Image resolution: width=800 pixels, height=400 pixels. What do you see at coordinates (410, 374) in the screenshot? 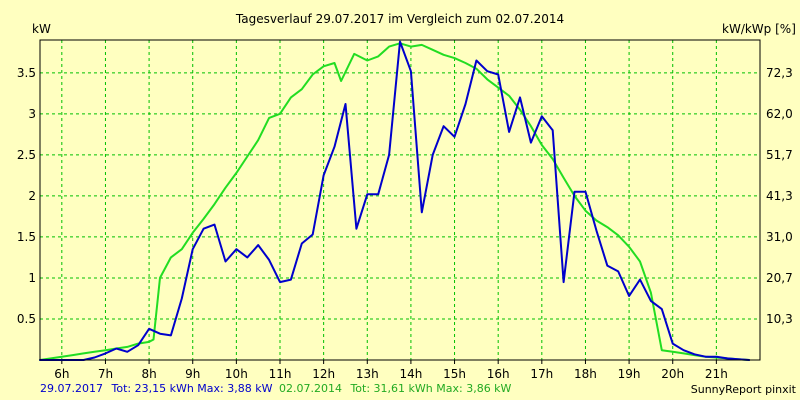
I see `x-tick-label: 14h` at bounding box center [410, 374].